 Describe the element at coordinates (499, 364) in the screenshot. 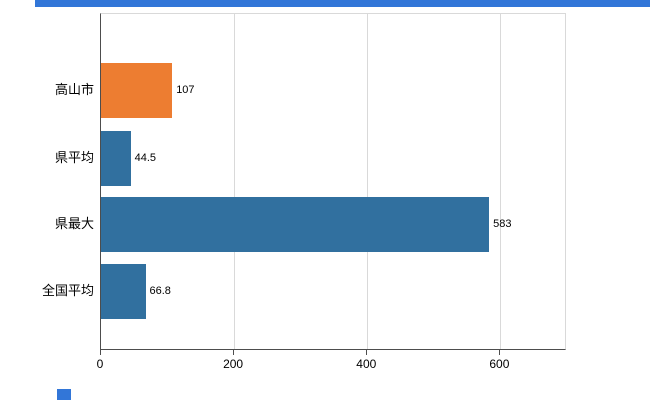

I see `x-axis-tick-label: 600` at that location.